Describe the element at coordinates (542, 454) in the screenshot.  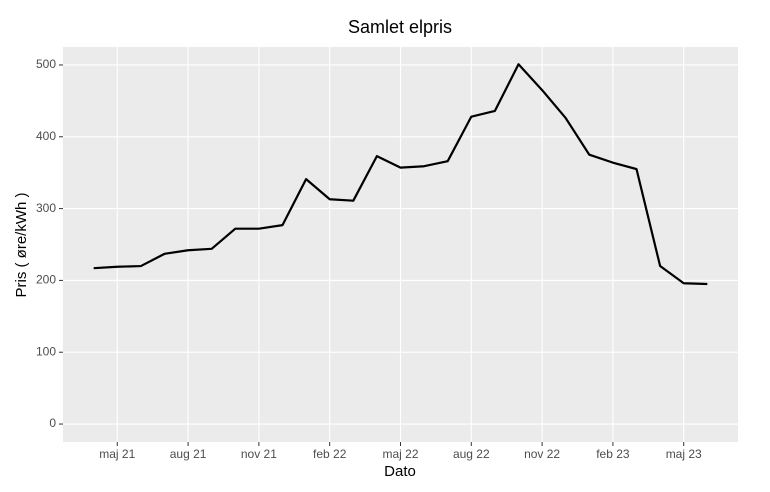
I see `x-tick-label: nov 22` at that location.